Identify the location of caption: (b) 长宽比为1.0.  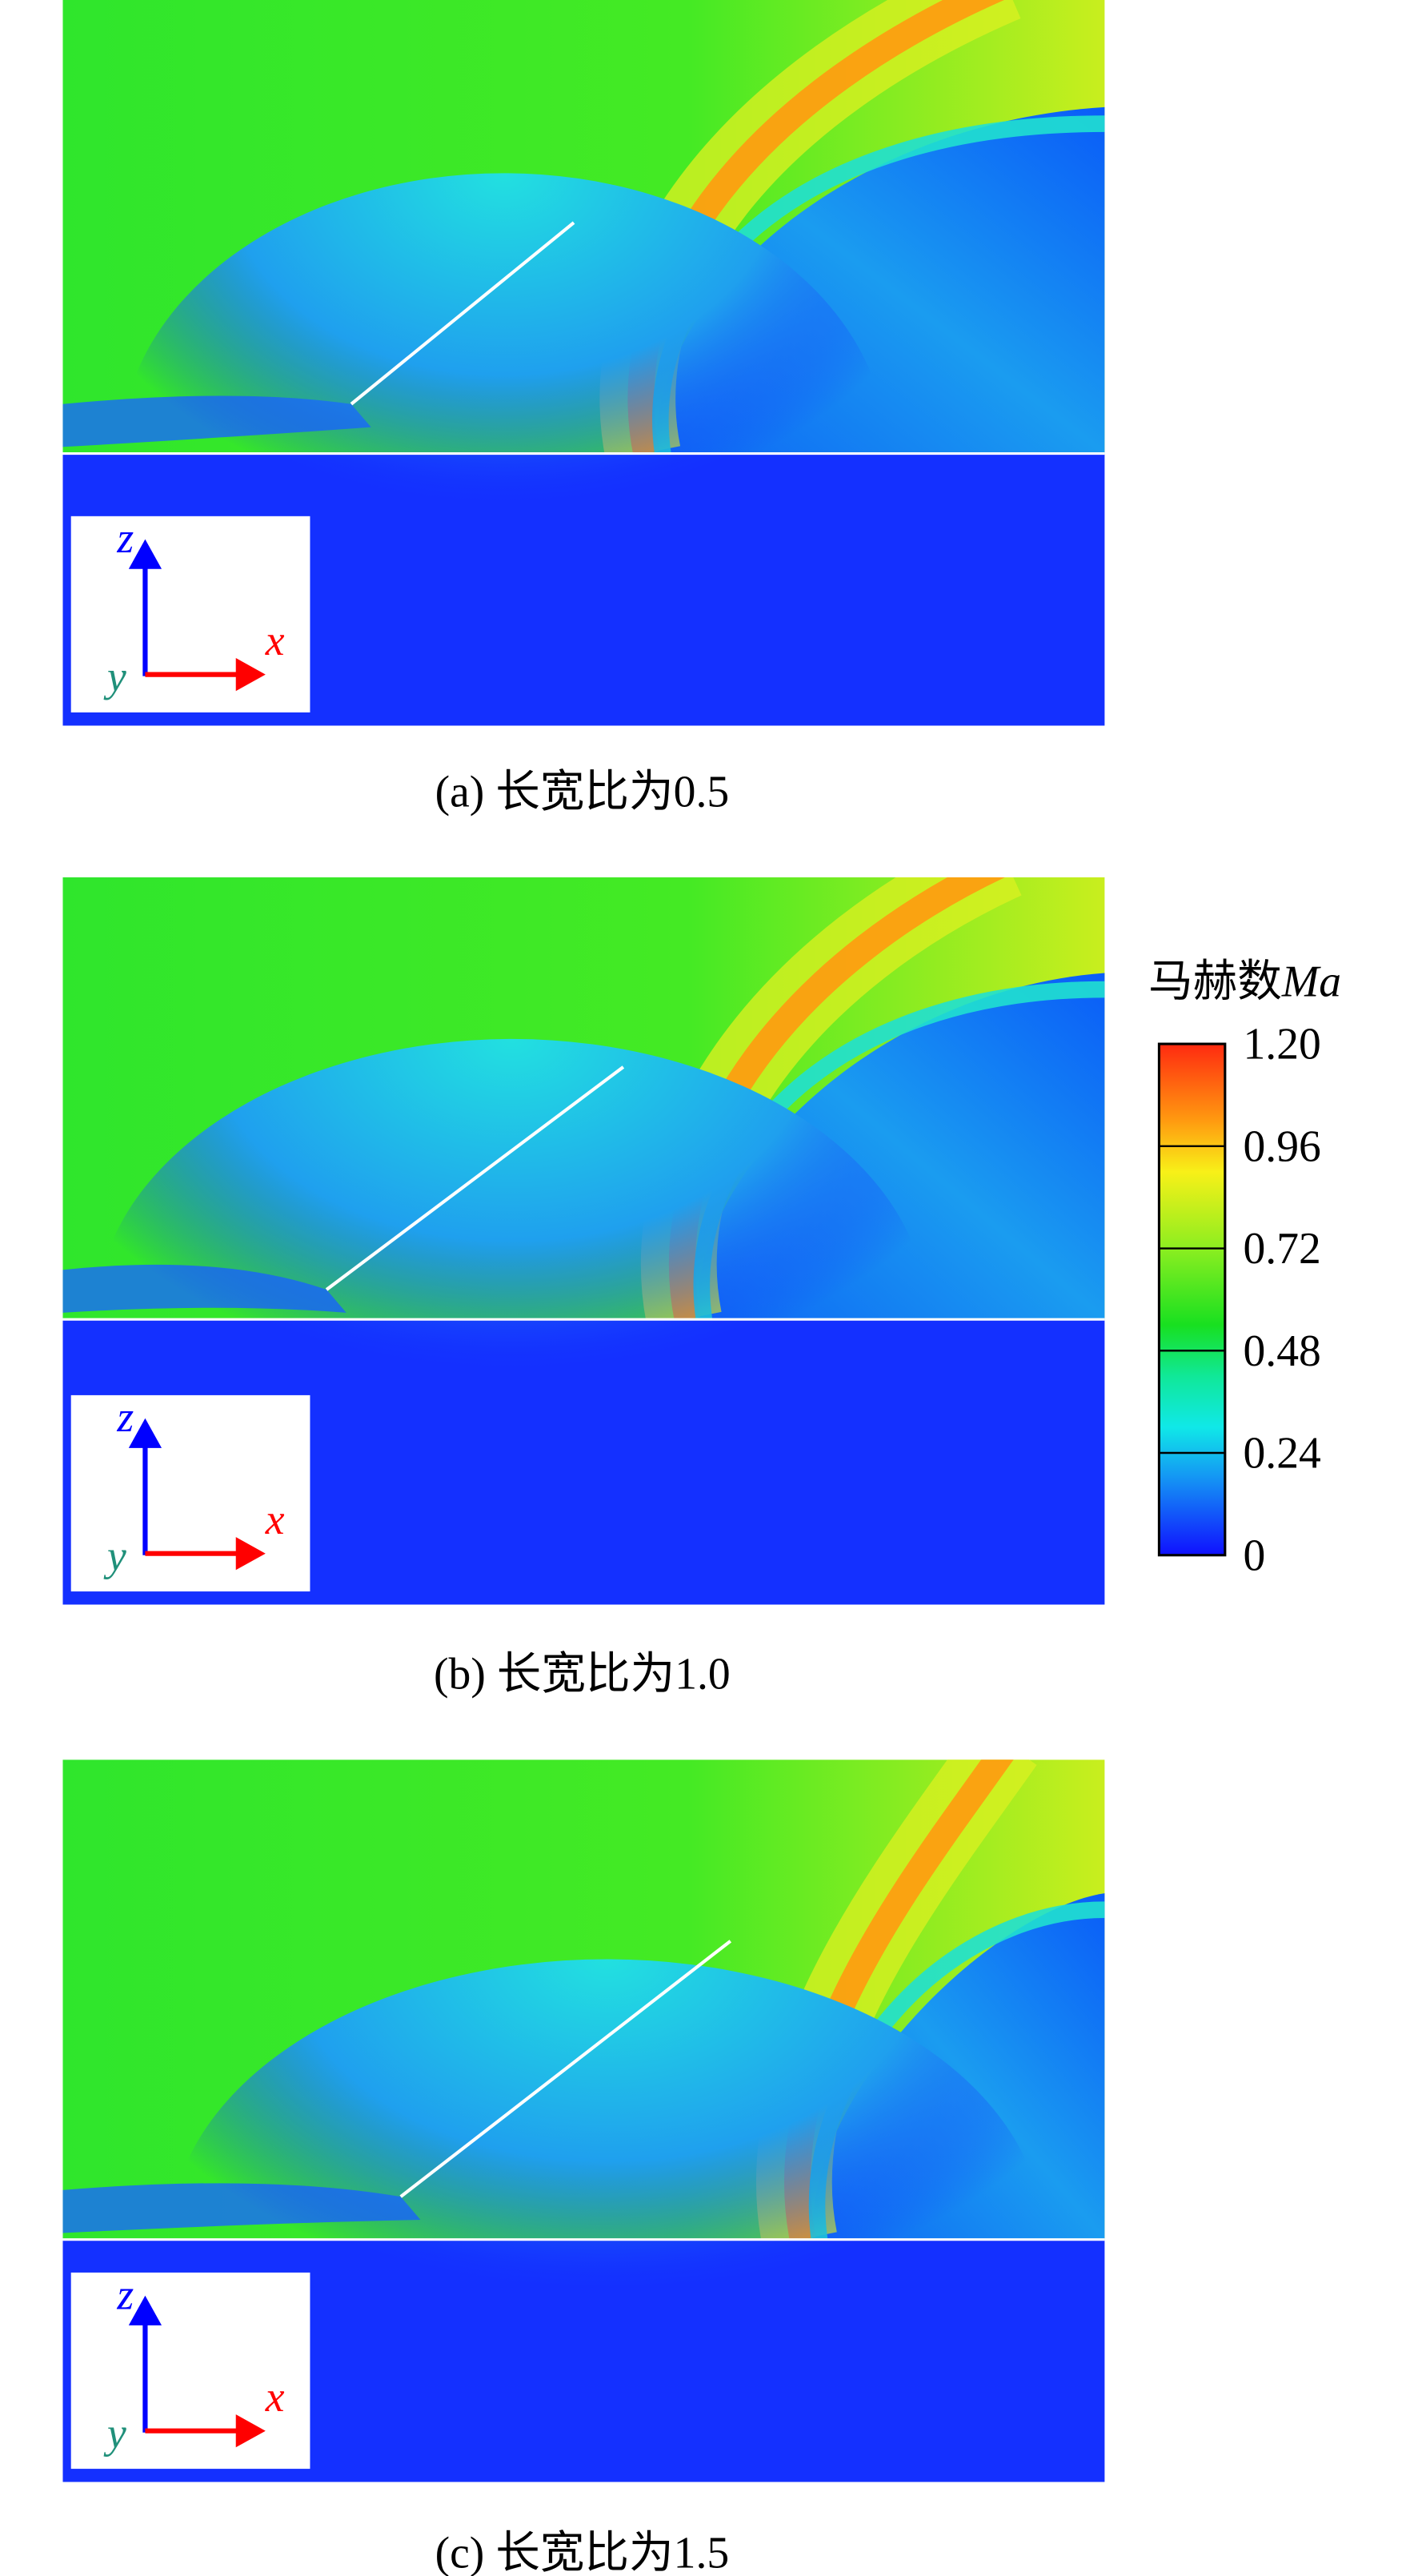
(582, 1674).